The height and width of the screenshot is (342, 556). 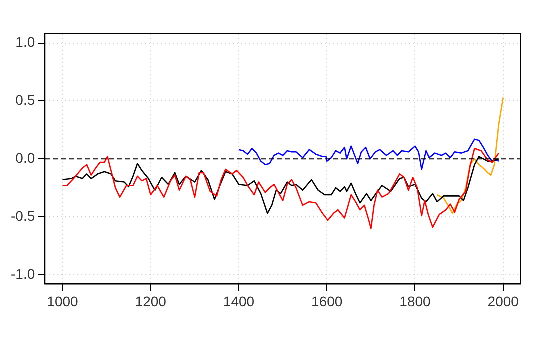 What do you see at coordinates (23, 274) in the screenshot?
I see `y-tick-label: -1.0` at bounding box center [23, 274].